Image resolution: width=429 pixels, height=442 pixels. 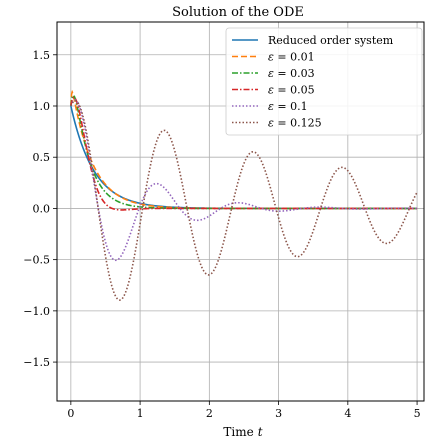 I want to click on y-tick-label: 0.5, so click(x=42, y=157).